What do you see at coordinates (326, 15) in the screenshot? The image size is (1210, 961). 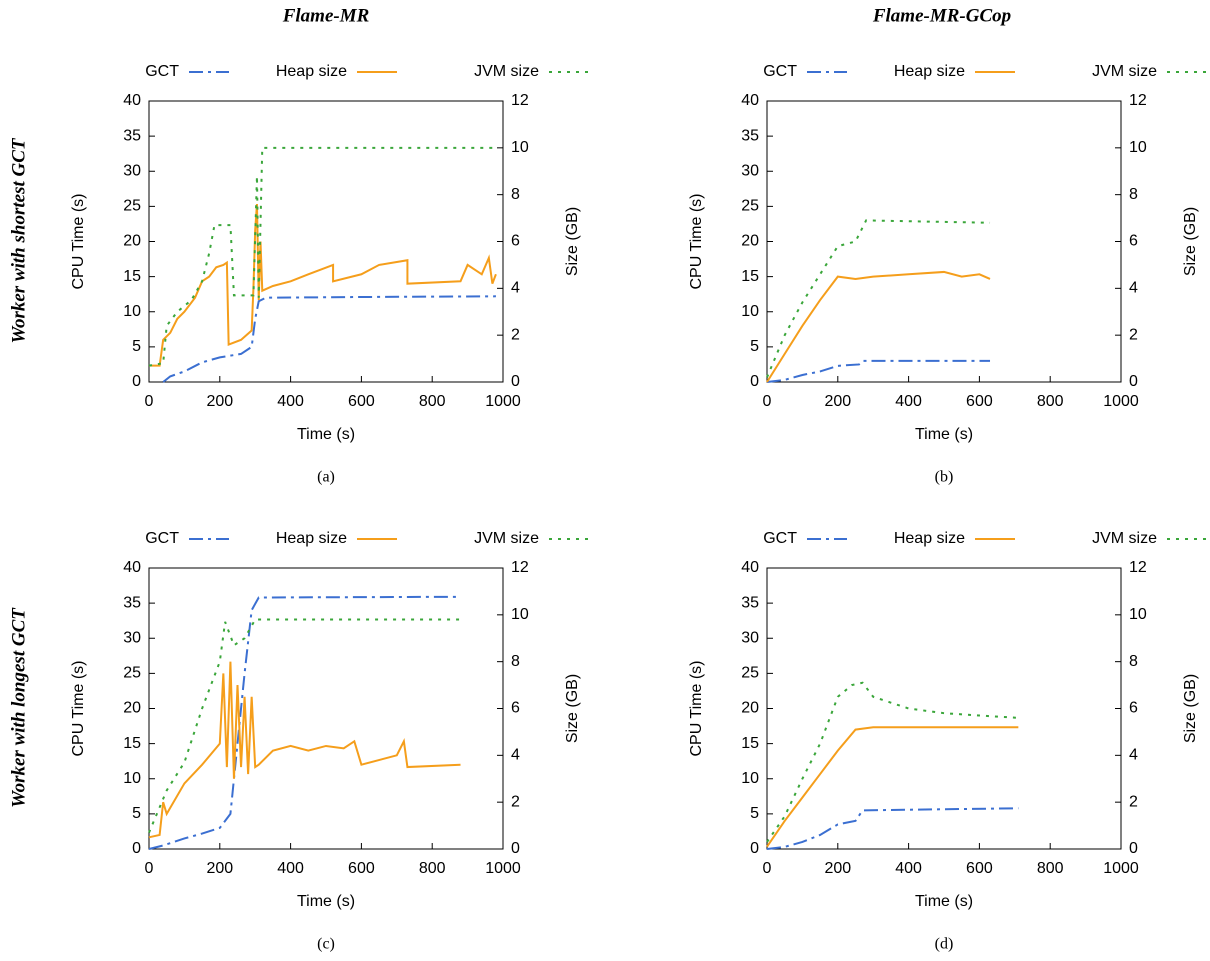 I see `column-title: Flame-MR` at bounding box center [326, 15].